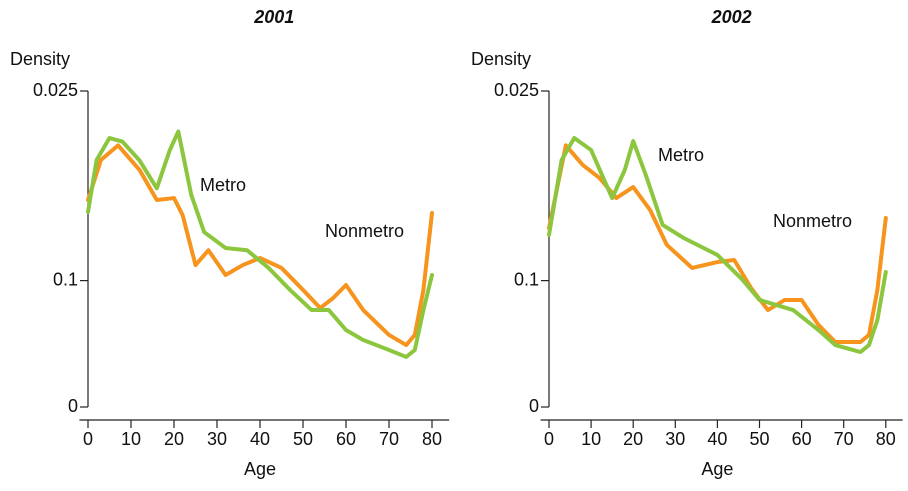 This screenshot has width=908, height=491. I want to click on chart-title: 2002, so click(731, 17).